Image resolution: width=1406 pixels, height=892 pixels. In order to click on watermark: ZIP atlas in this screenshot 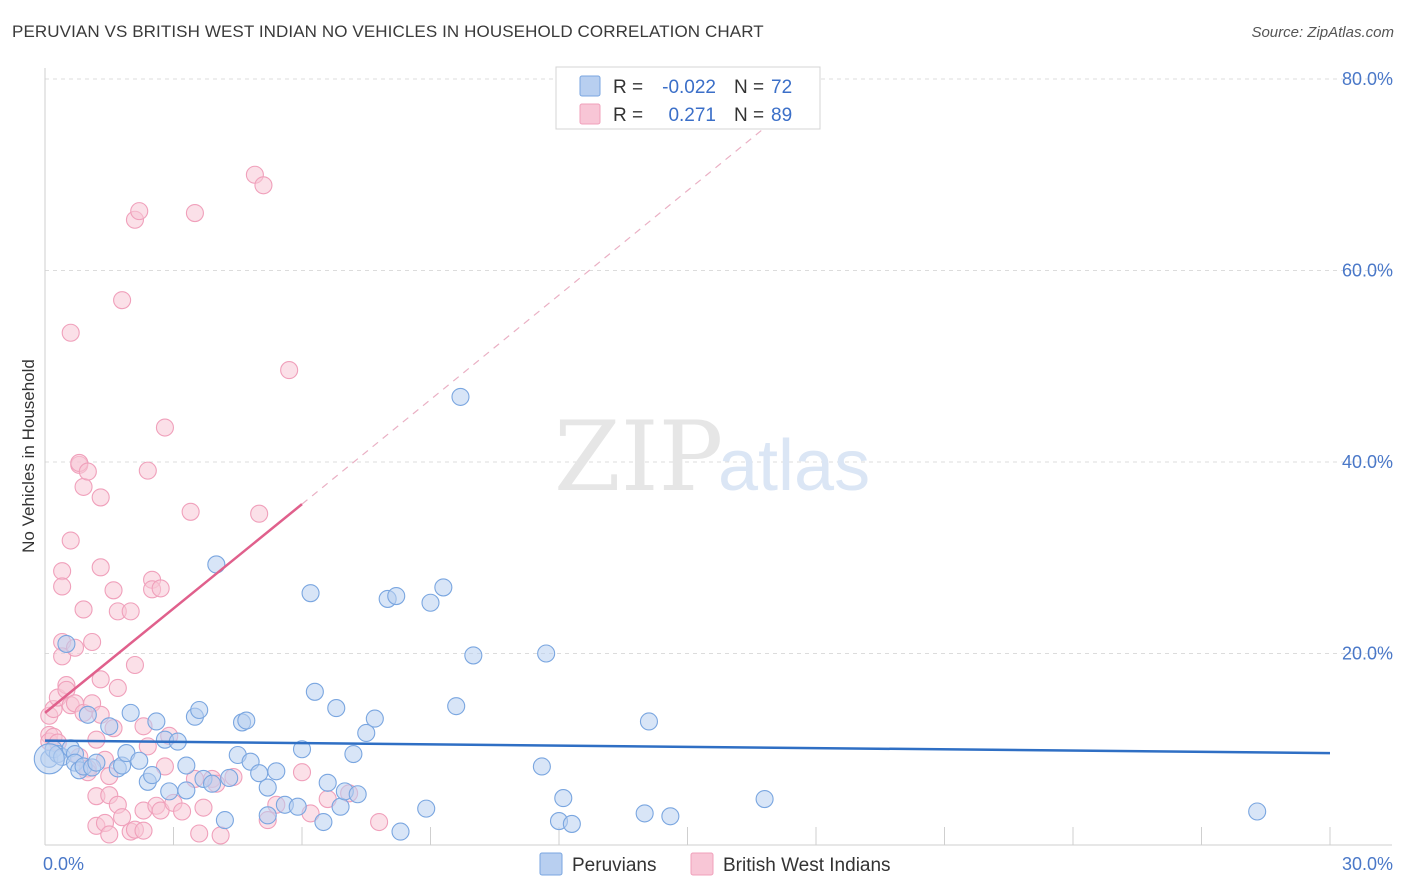, I will do `click(712, 457)`.